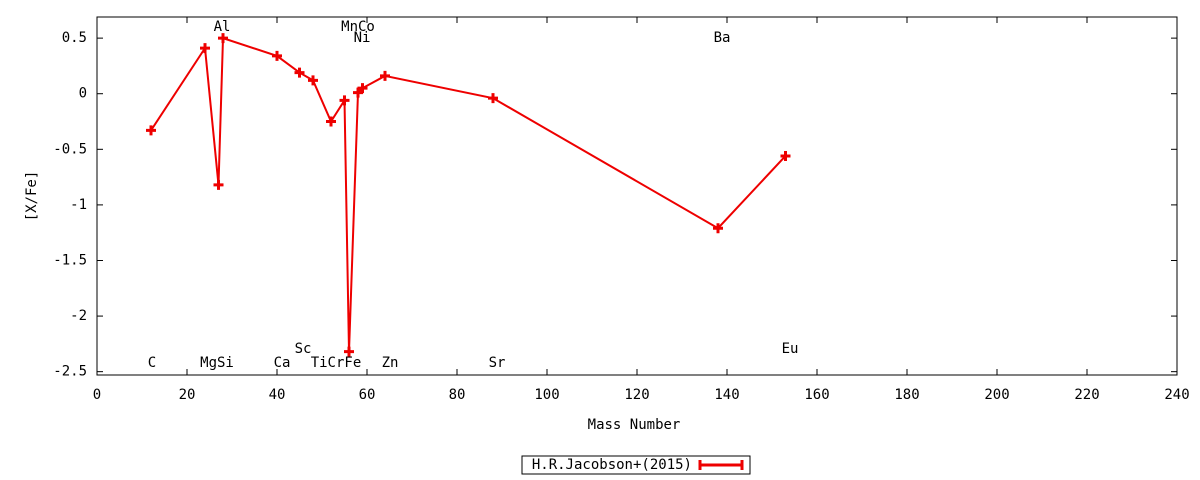 This screenshot has width=1200, height=480. Describe the element at coordinates (790, 349) in the screenshot. I see `element-label: Eu` at that location.